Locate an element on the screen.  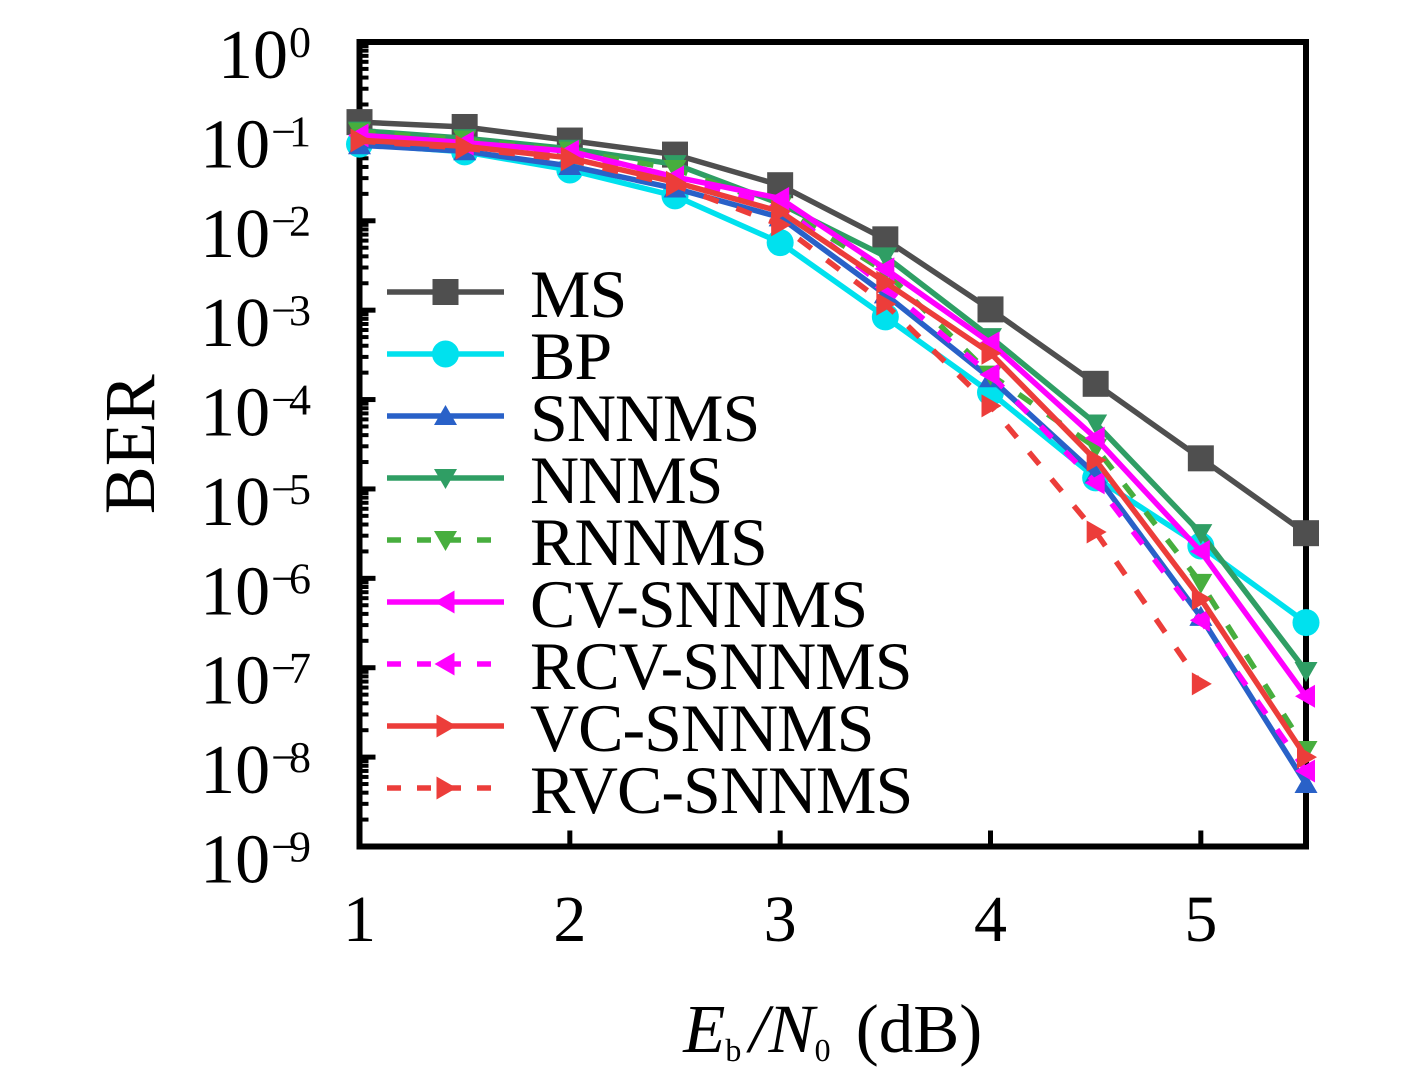
legend-label-RNNMS: RNNMS is located at coordinates (648, 542).